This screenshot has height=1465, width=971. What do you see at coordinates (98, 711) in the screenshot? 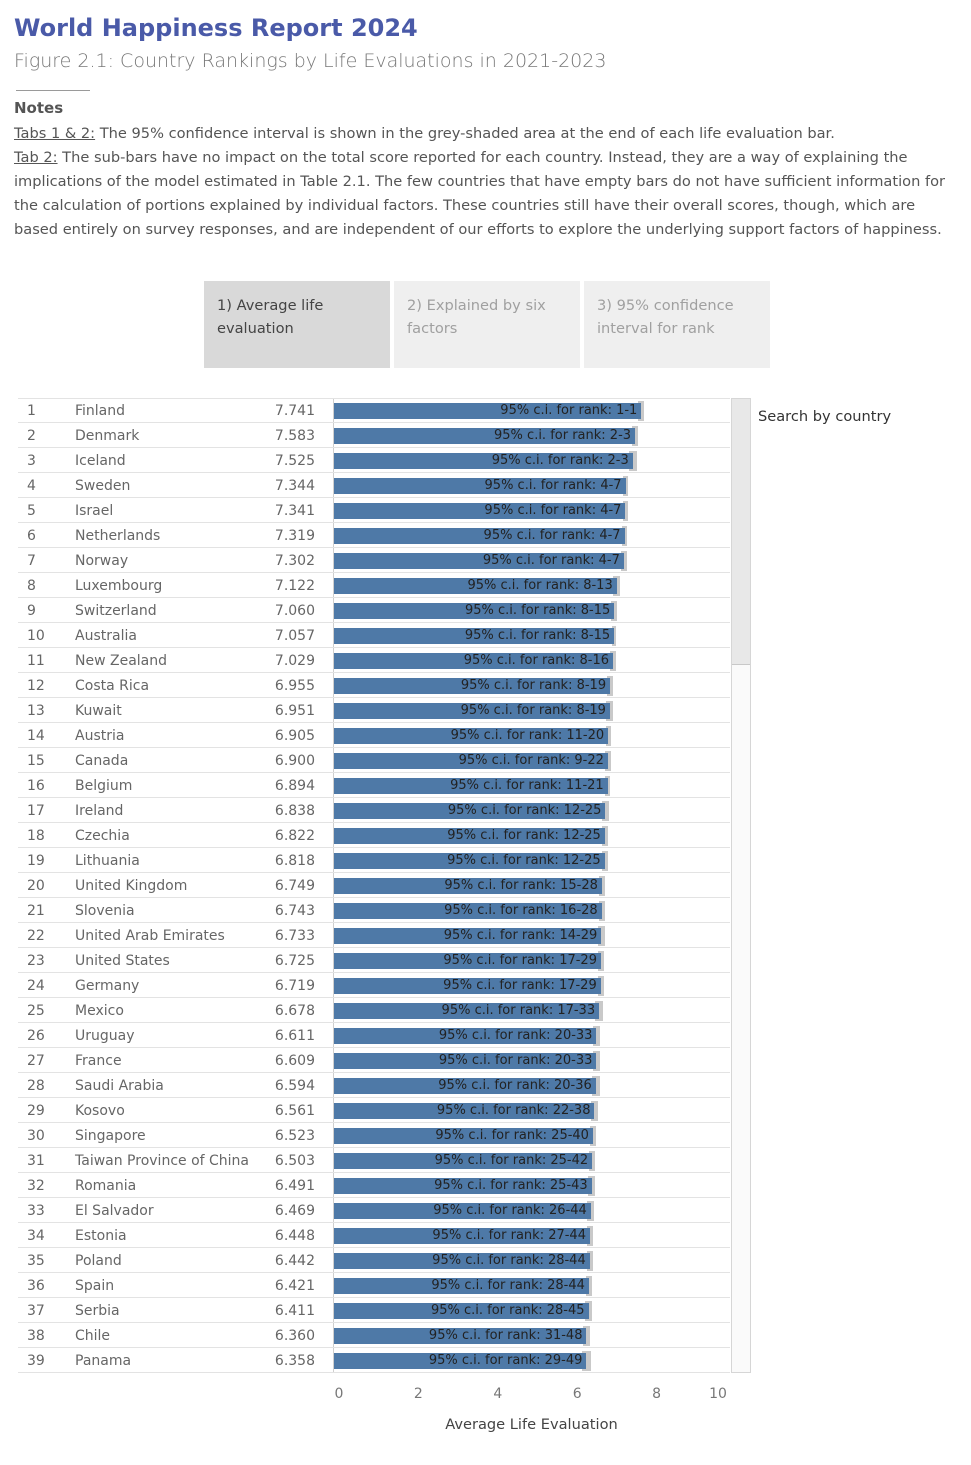
I see `country-label: Kuwait` at bounding box center [98, 711].